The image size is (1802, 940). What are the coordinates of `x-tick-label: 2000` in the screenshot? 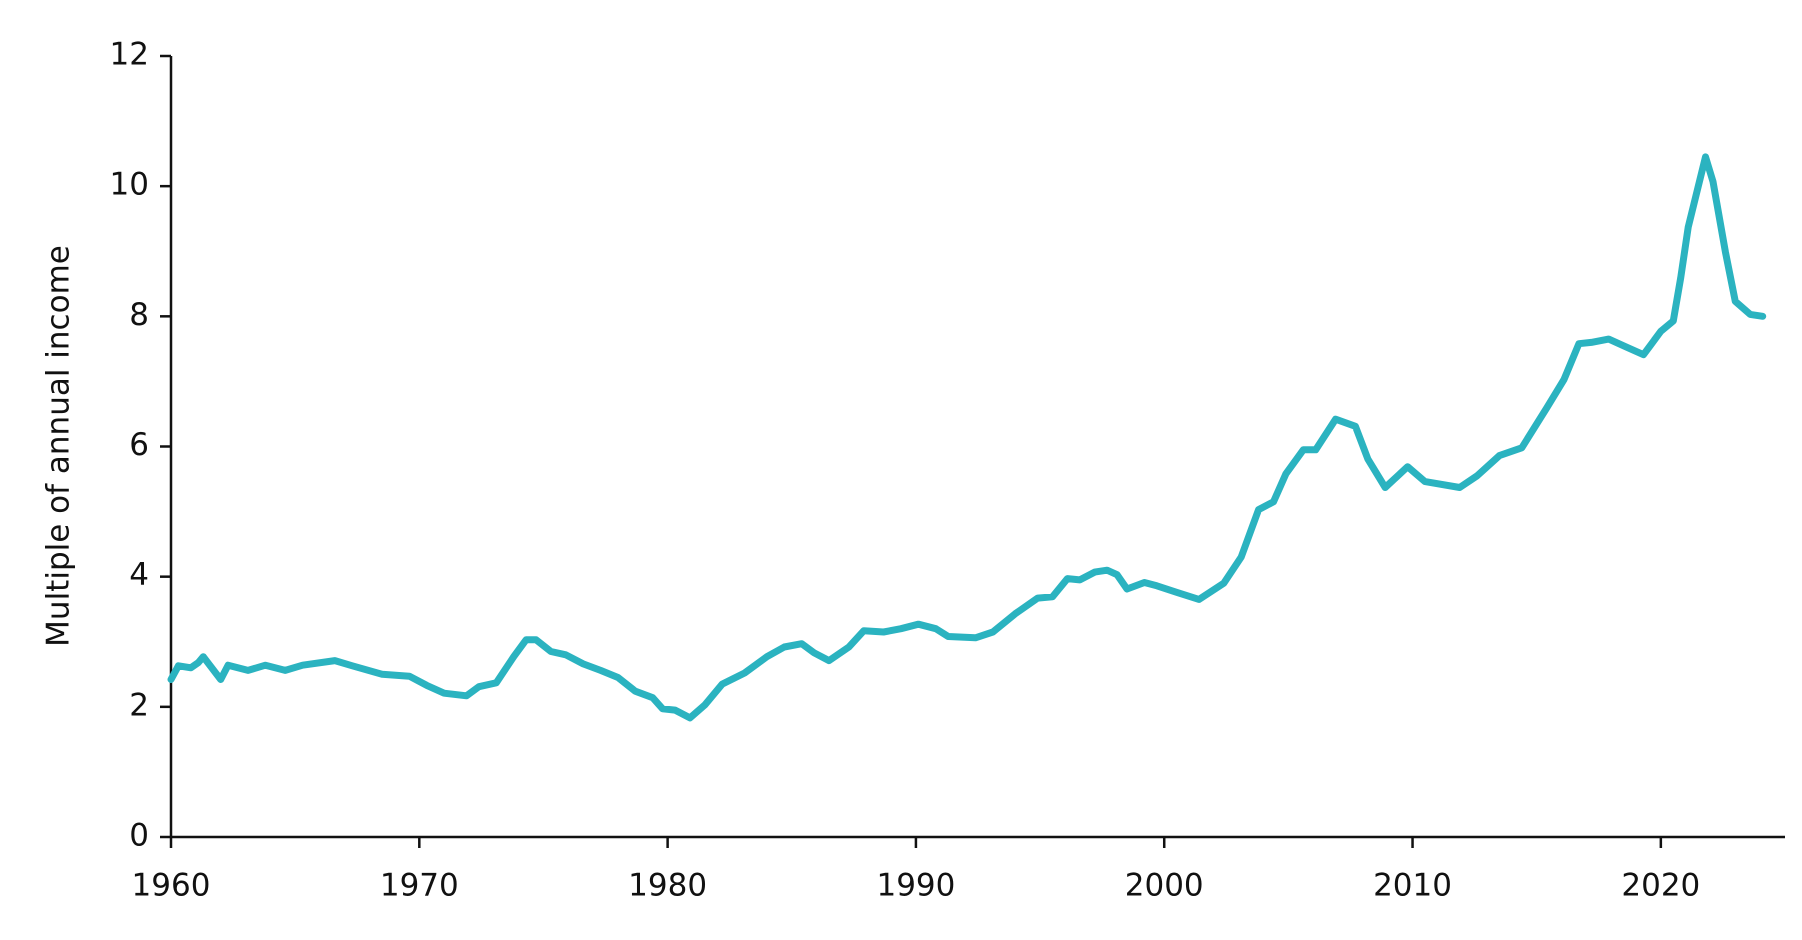 It's located at (1164, 886).